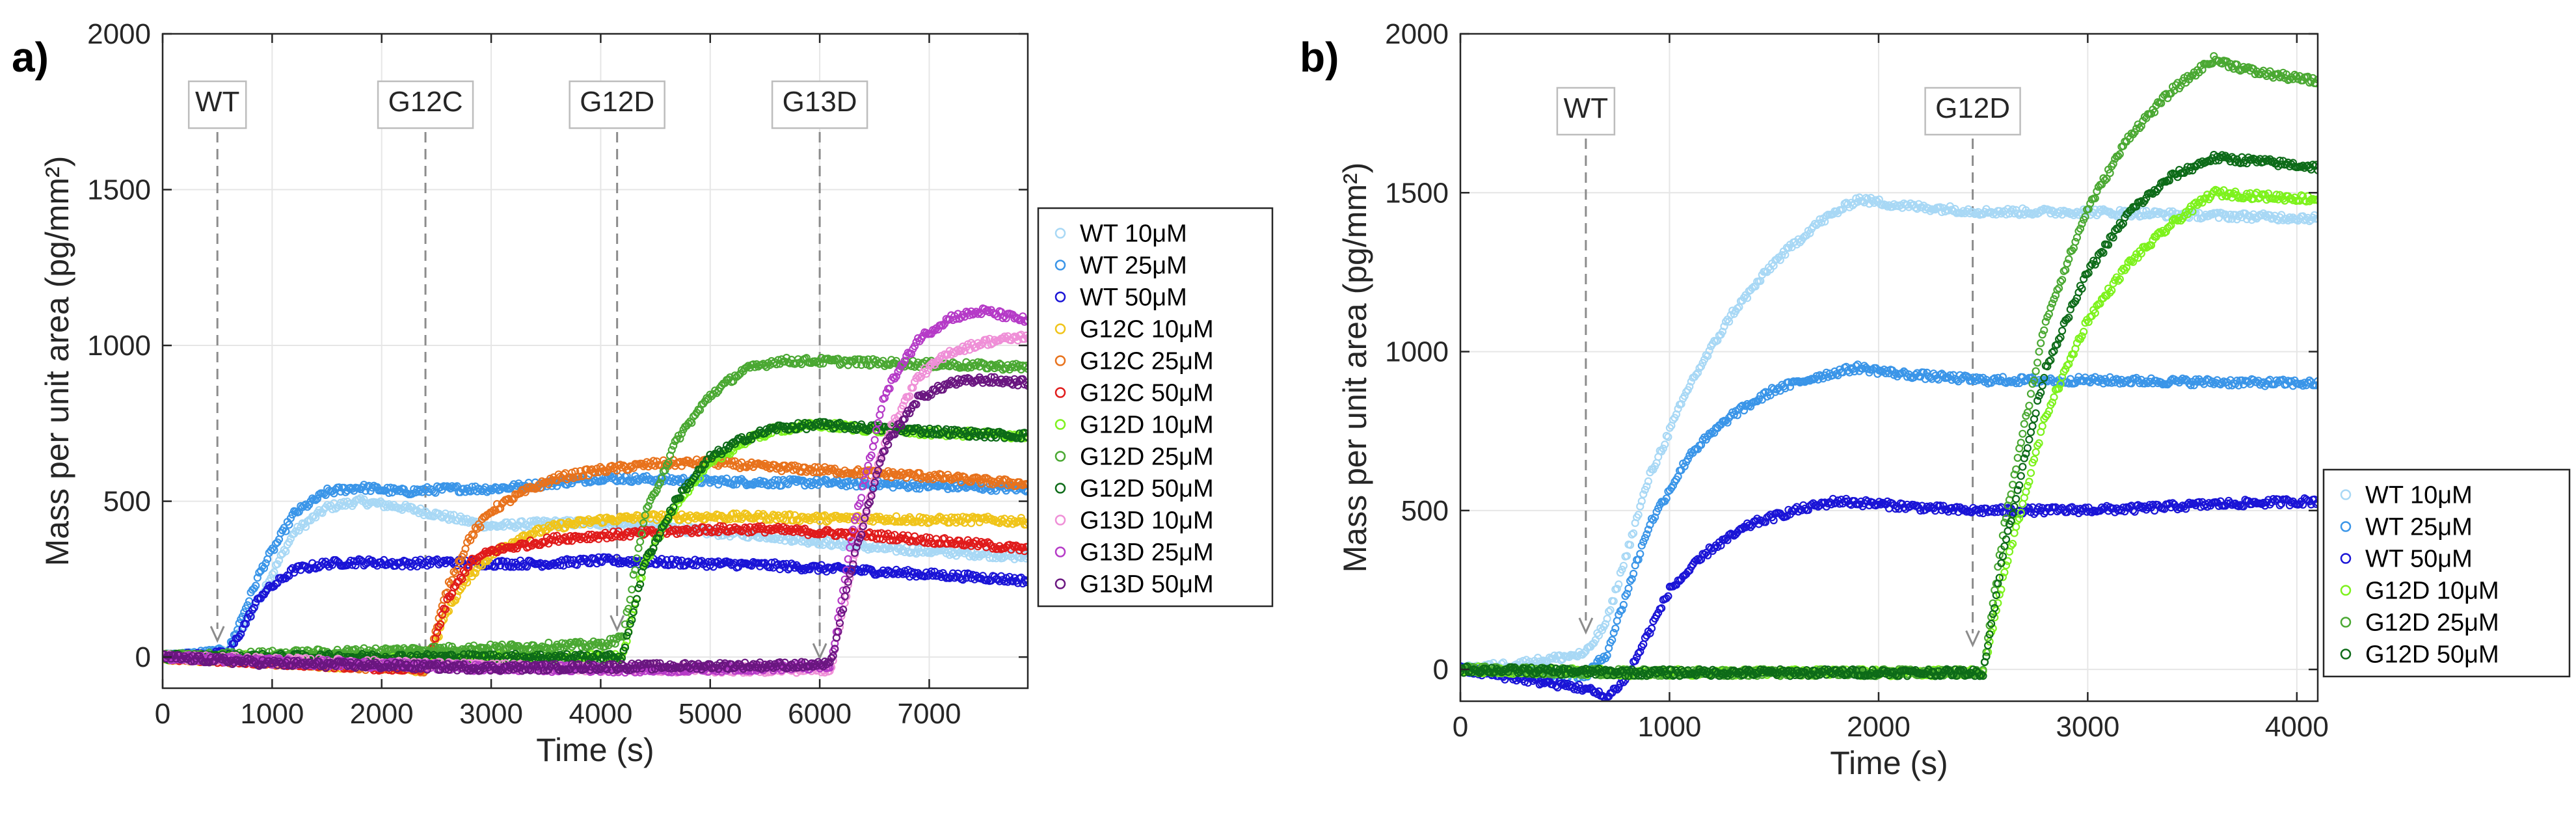 The image size is (2576, 817). What do you see at coordinates (217, 361) in the screenshot?
I see `annotation-wt: WT` at bounding box center [217, 361].